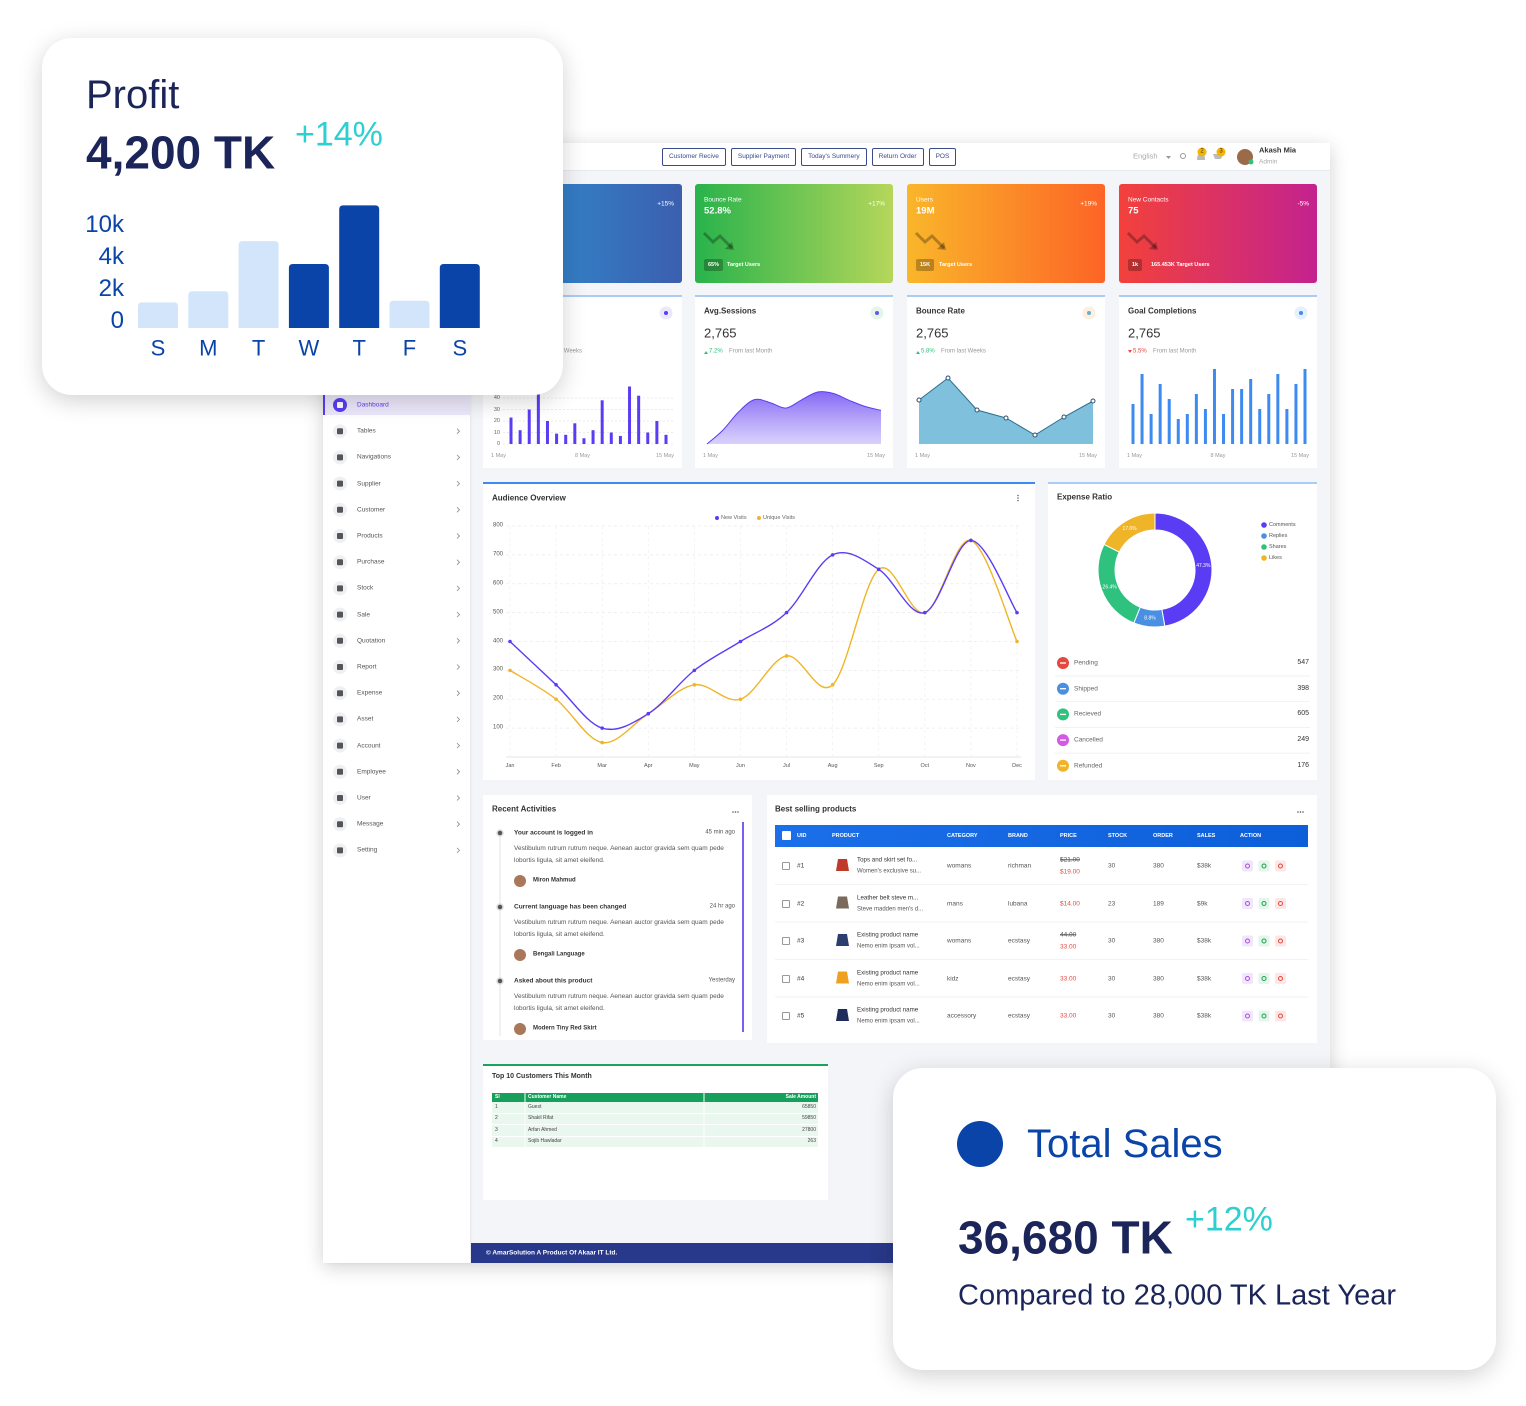 This screenshot has height=1406, width=1526. I want to click on menu-item: Employee, so click(371, 772).